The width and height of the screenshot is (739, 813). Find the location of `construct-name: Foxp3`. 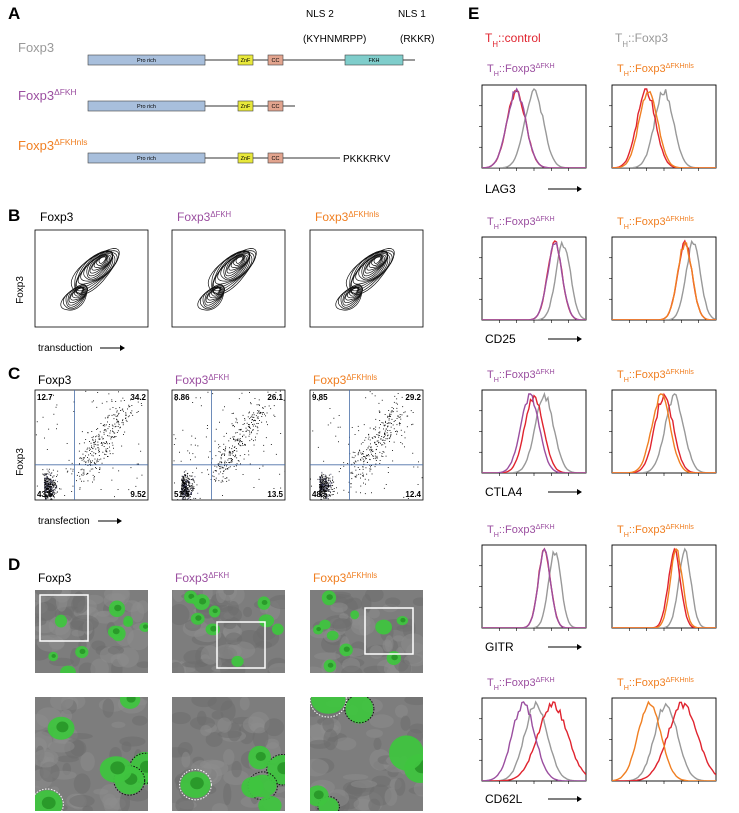

construct-name: Foxp3 is located at coordinates (36, 47).